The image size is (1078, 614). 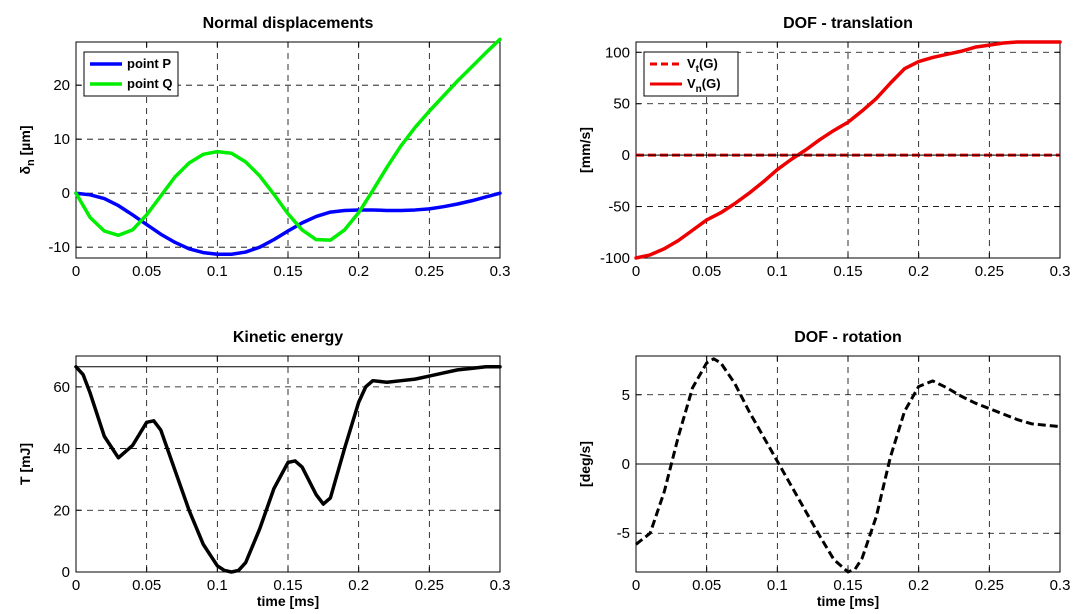 I want to click on y-tick-label: 60, so click(x=61, y=387).